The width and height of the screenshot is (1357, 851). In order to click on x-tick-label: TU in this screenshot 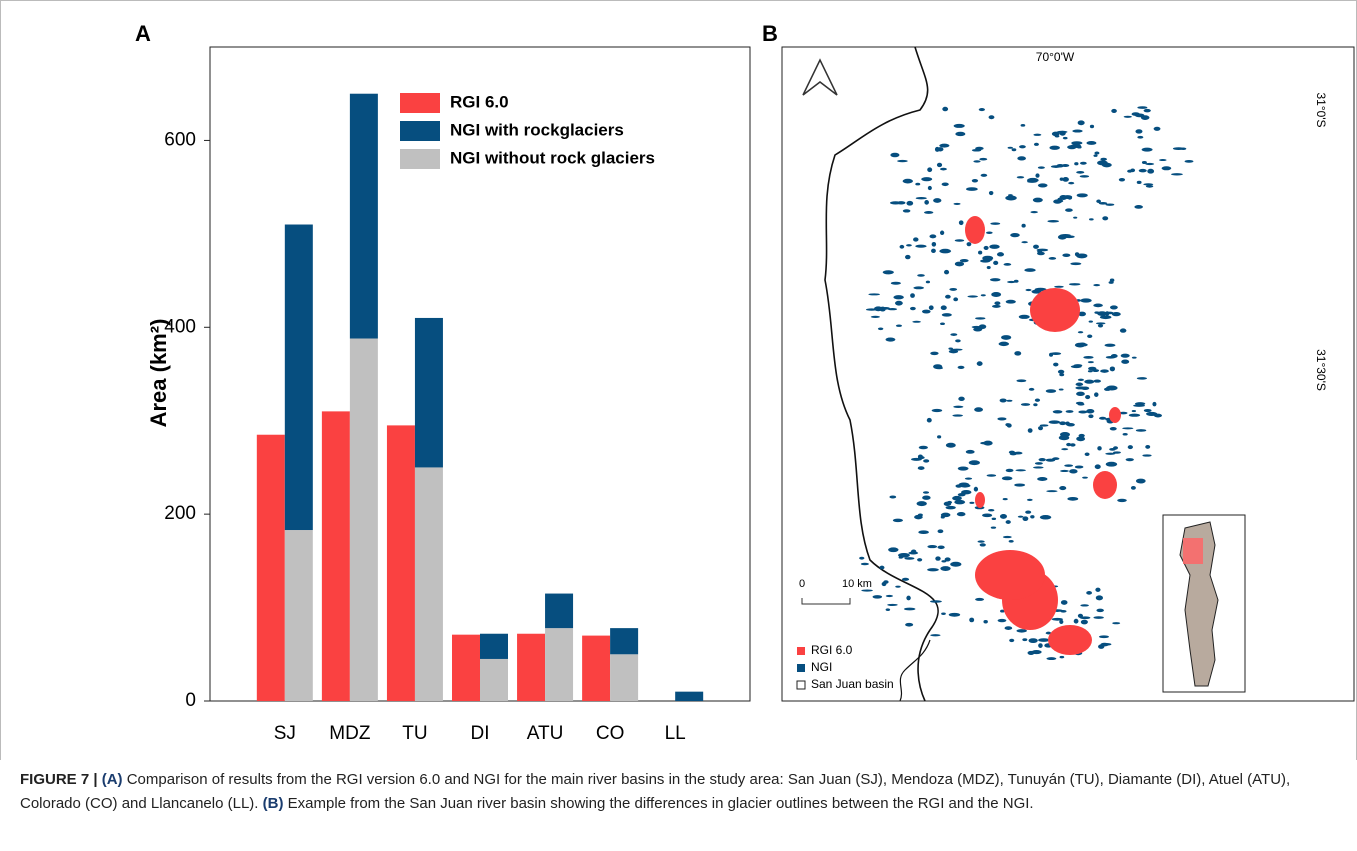, I will do `click(414, 733)`.